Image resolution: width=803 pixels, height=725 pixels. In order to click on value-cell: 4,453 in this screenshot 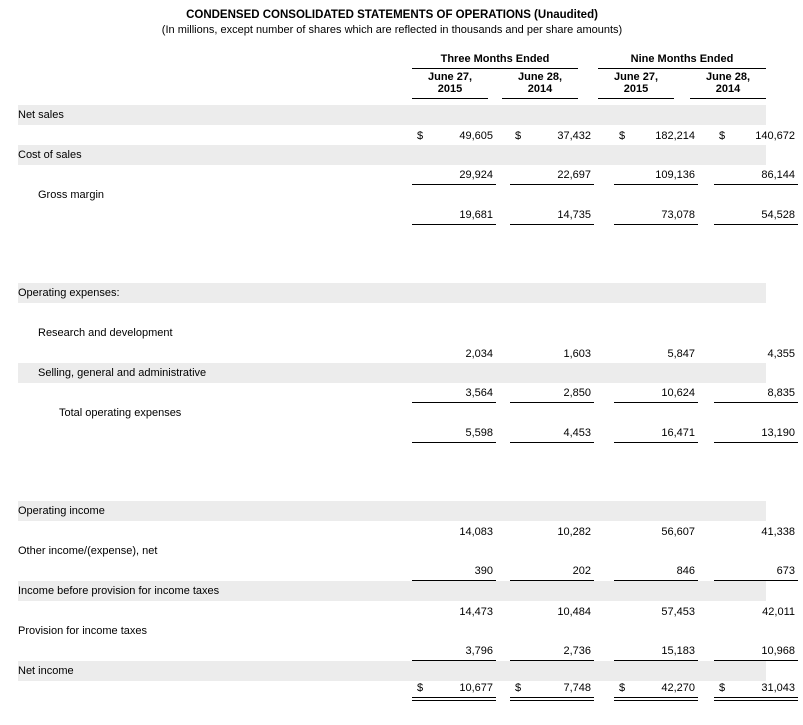, I will do `click(552, 433)`.